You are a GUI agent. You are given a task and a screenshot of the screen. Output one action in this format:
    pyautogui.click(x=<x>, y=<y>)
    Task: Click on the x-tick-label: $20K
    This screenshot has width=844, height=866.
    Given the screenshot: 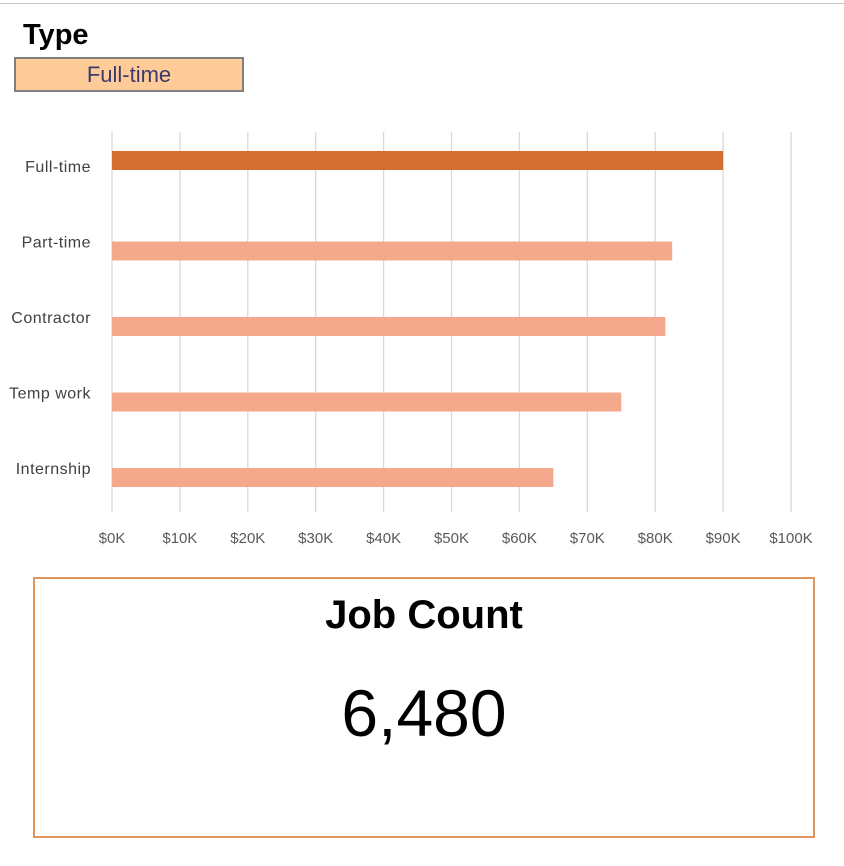 What is the action you would take?
    pyautogui.click(x=247, y=538)
    